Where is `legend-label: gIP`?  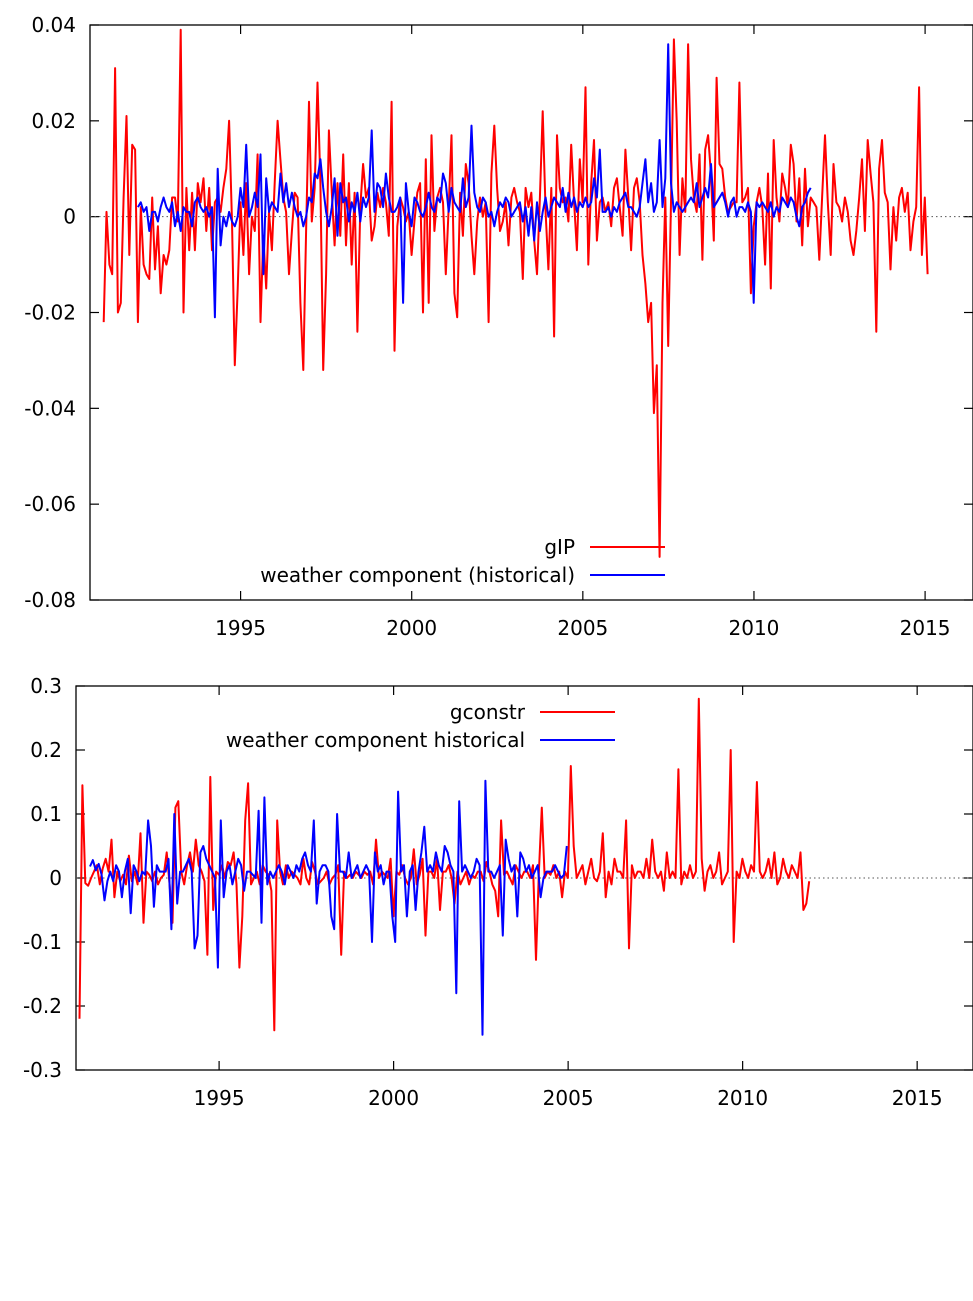 legend-label: gIP is located at coordinates (559, 547).